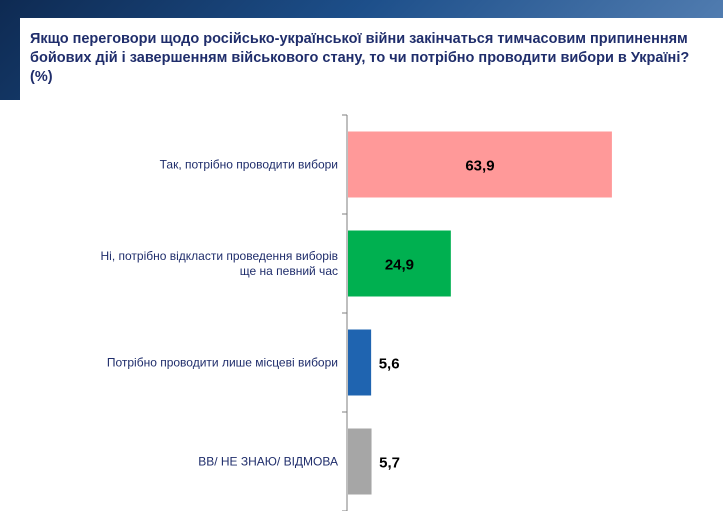  Describe the element at coordinates (268, 462) in the screenshot. I see `category-label: ВВ/ НЕ ЗНАЮ/ ВІДМОВА` at that location.